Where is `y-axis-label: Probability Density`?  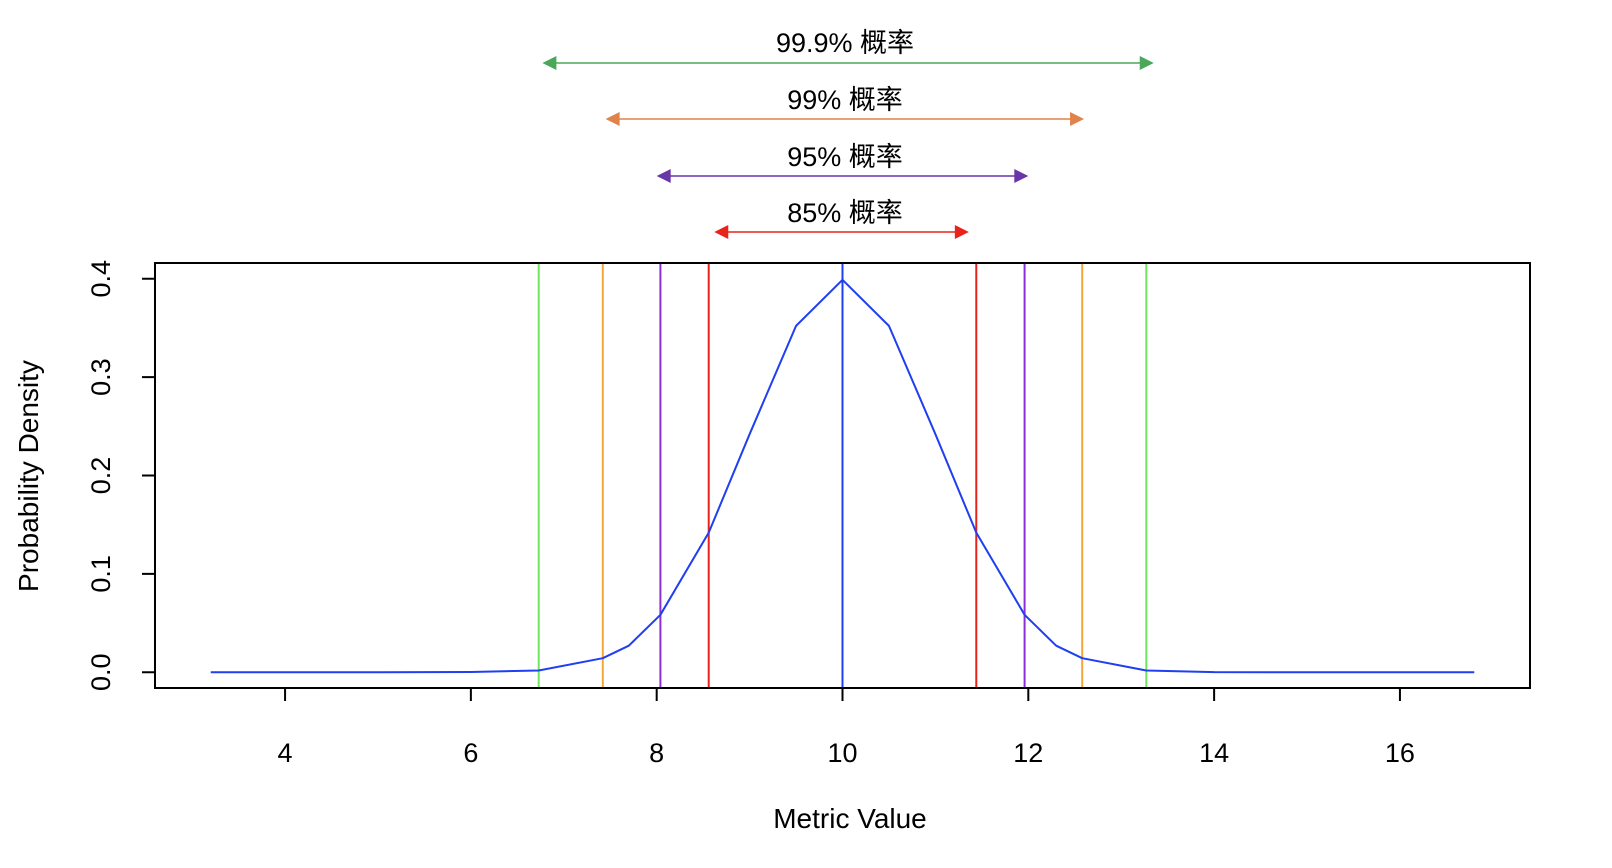 y-axis-label: Probability Density is located at coordinates (28, 476).